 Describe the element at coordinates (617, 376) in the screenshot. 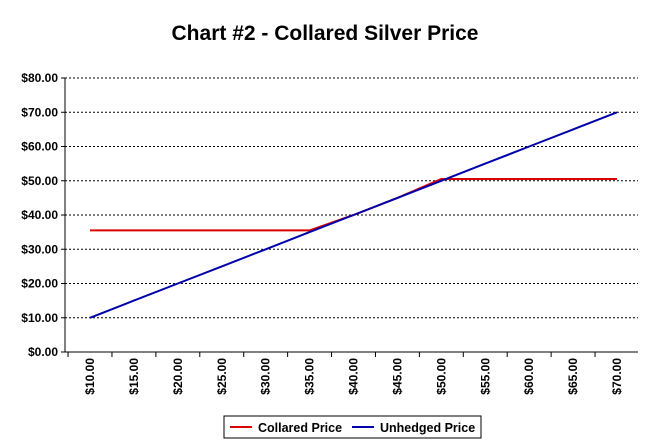

I see `x-tick-label: $70.00` at that location.